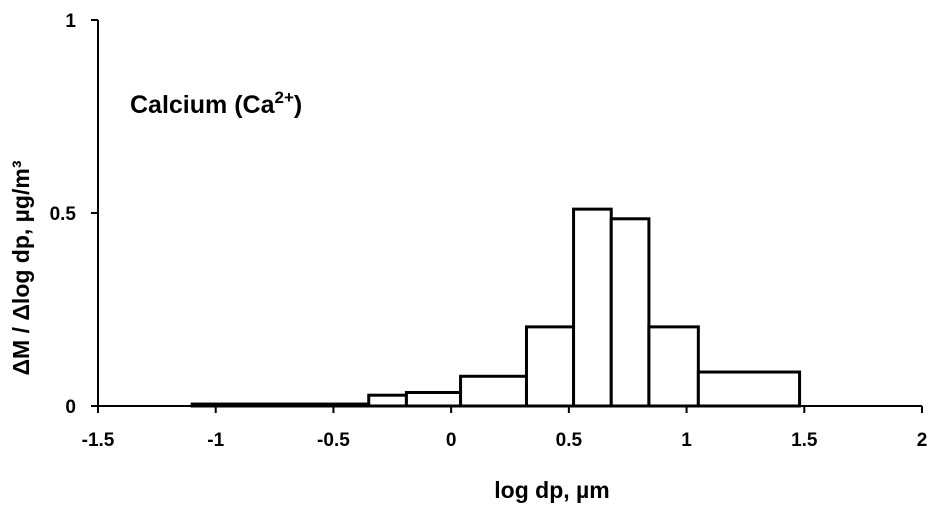  Describe the element at coordinates (21, 267) in the screenshot. I see `y-axis-title: ΔM / Δlog dp, µg/m³` at that location.